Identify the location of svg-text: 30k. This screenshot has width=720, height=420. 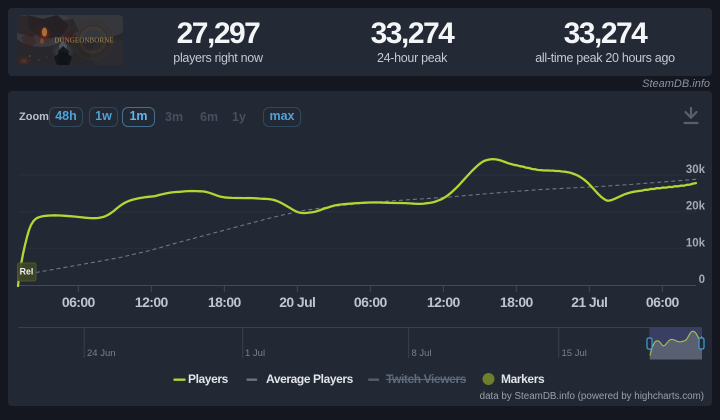
(696, 170).